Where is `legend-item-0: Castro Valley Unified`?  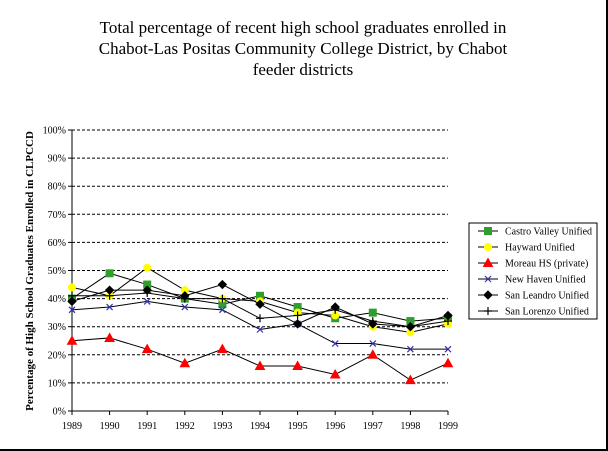
legend-item-0: Castro Valley Unified is located at coordinates (535, 232).